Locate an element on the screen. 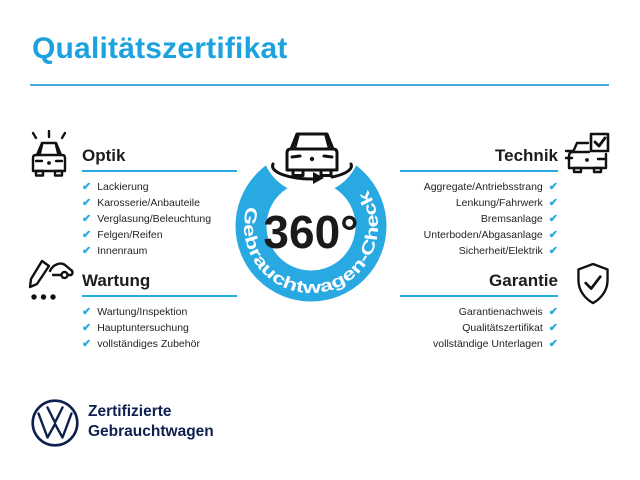 Image resolution: width=640 pixels, height=480 pixels. check-item: ✔ vollständiges Zubehör is located at coordinates (159, 344).